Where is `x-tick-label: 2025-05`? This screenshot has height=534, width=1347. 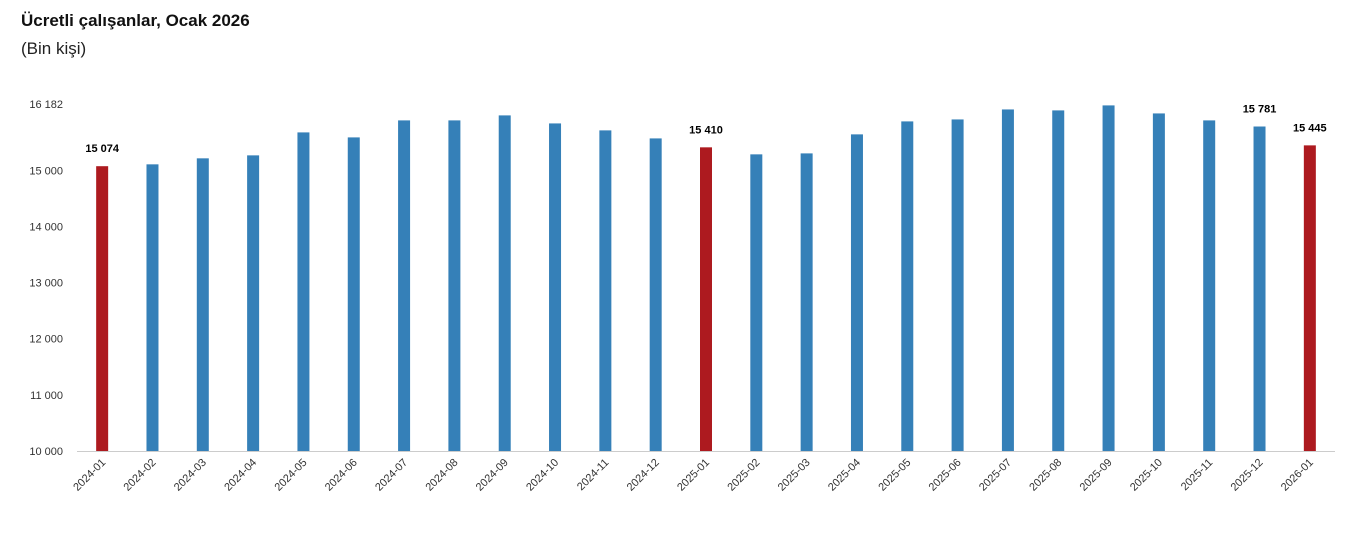 x-tick-label: 2025-05 is located at coordinates (894, 475).